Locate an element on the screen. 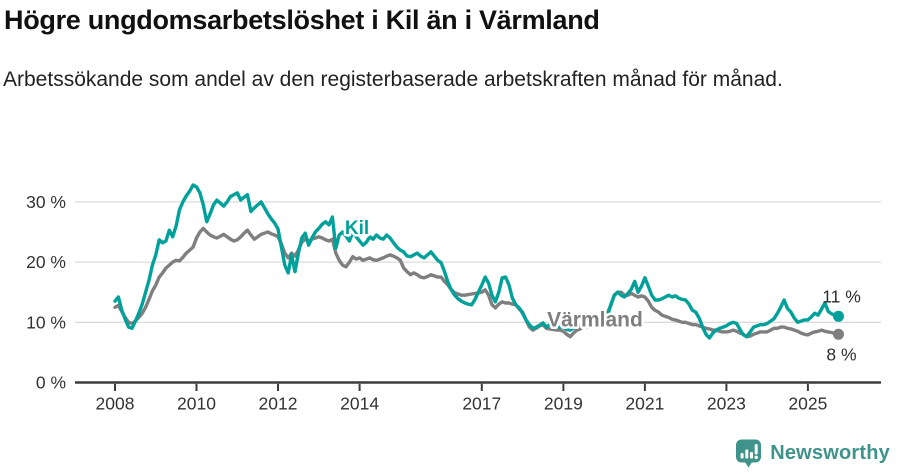 The height and width of the screenshot is (474, 900). x-tick-label-2017: 2017 is located at coordinates (481, 404).